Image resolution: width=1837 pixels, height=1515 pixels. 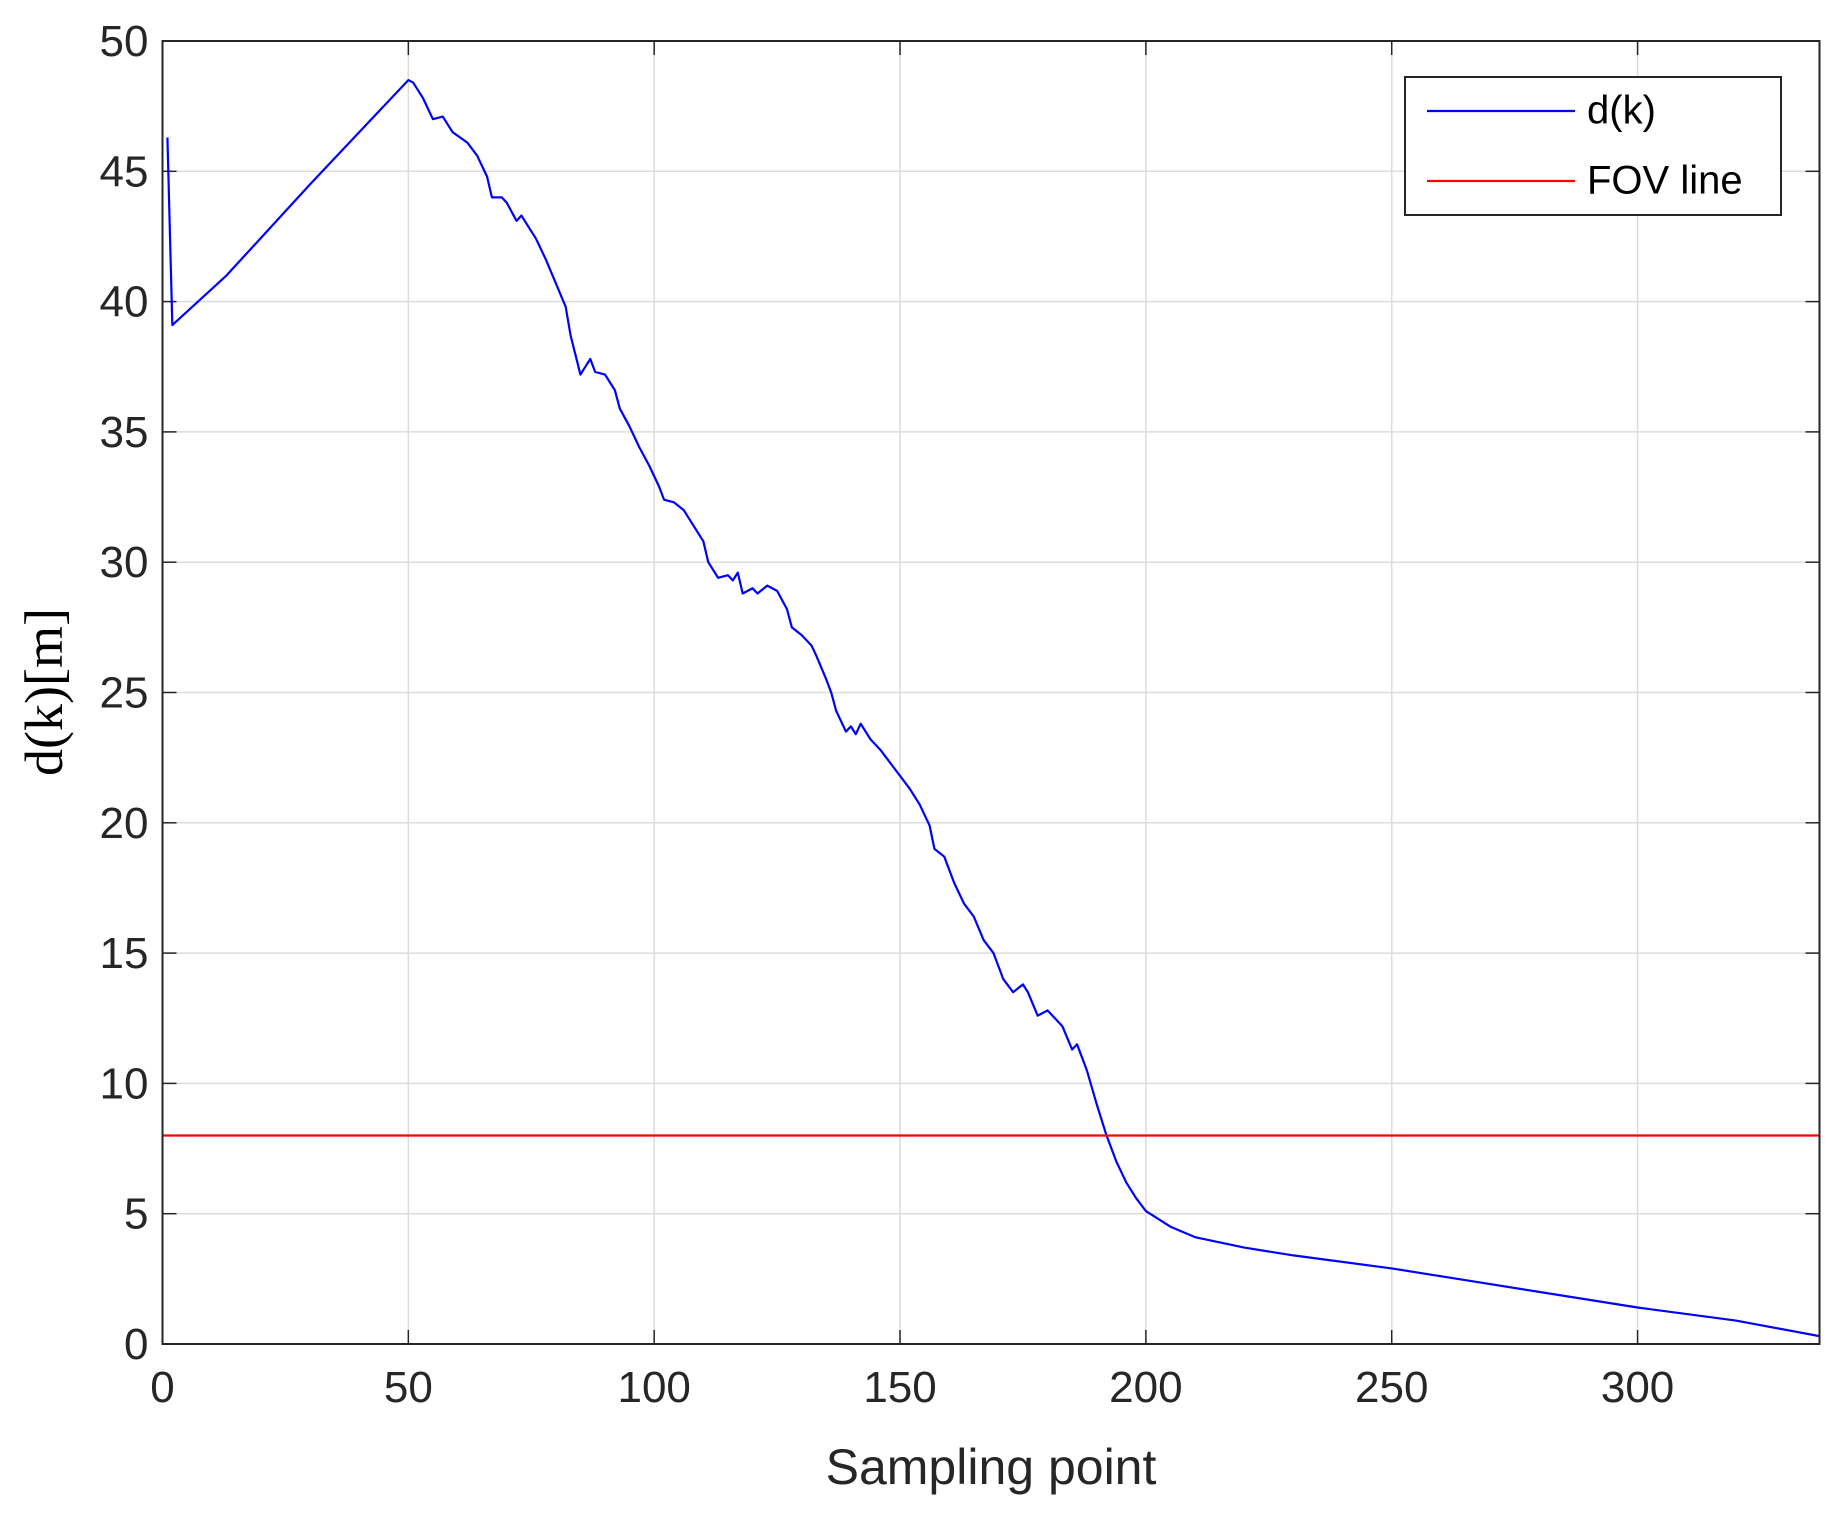 I want to click on x-axis-label: Sampling point, so click(x=991, y=1467).